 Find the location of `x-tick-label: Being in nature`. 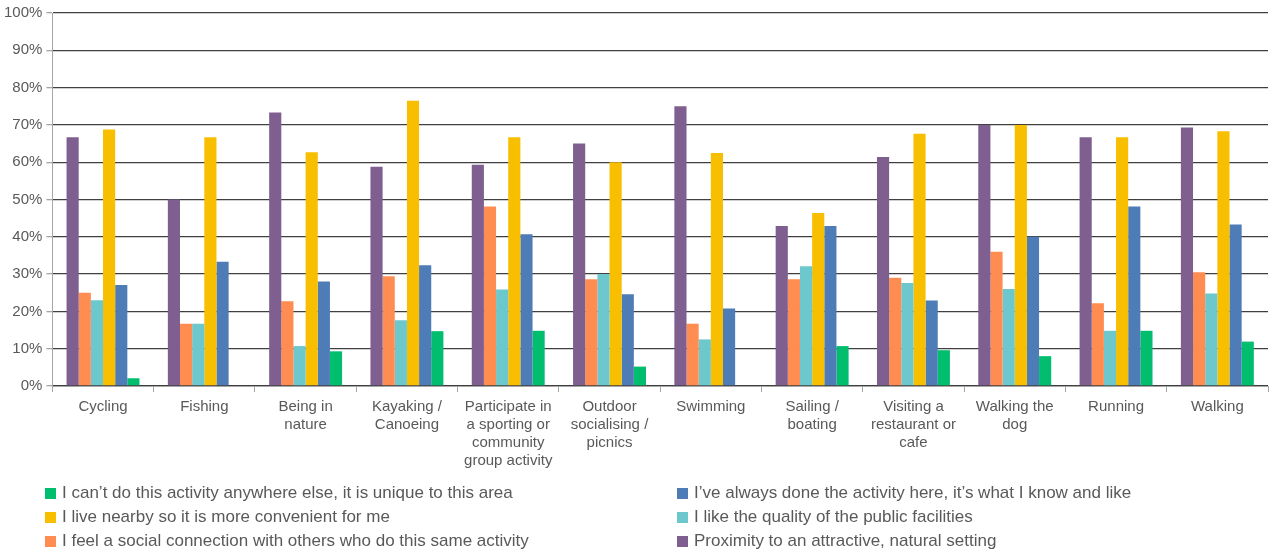

x-tick-label: Being in nature is located at coordinates (305, 415).